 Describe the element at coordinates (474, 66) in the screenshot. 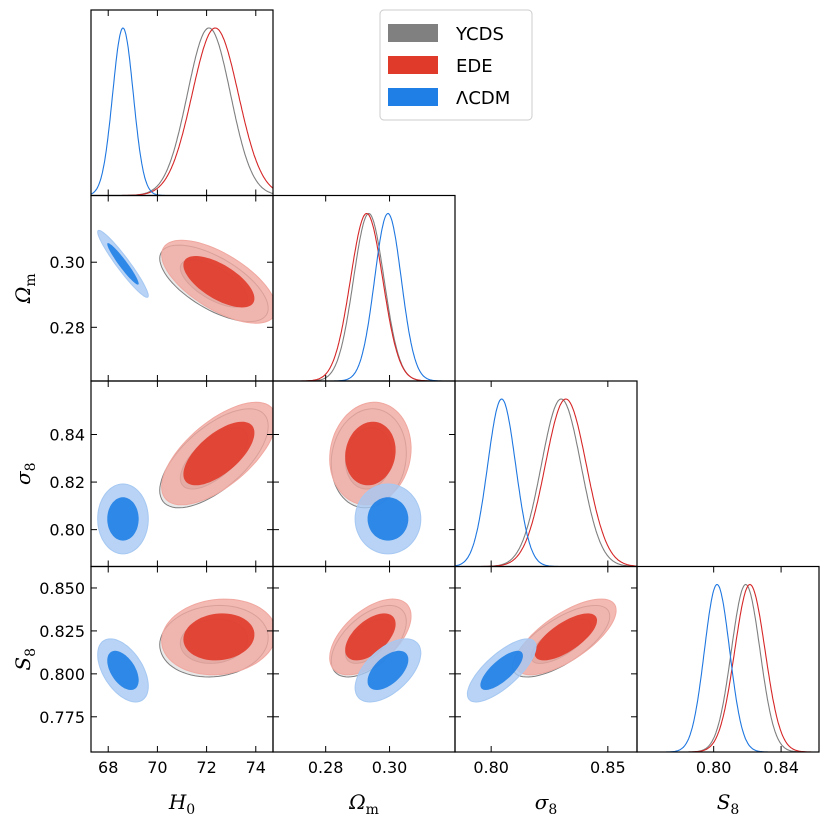

I see `legend-label-EDE: EDE` at that location.